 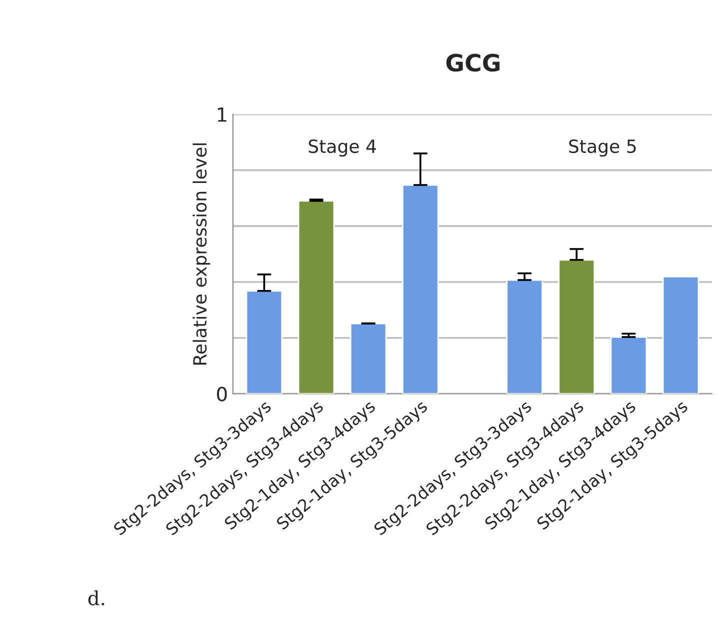 What do you see at coordinates (222, 394) in the screenshot?
I see `y-tick-label: 0` at bounding box center [222, 394].